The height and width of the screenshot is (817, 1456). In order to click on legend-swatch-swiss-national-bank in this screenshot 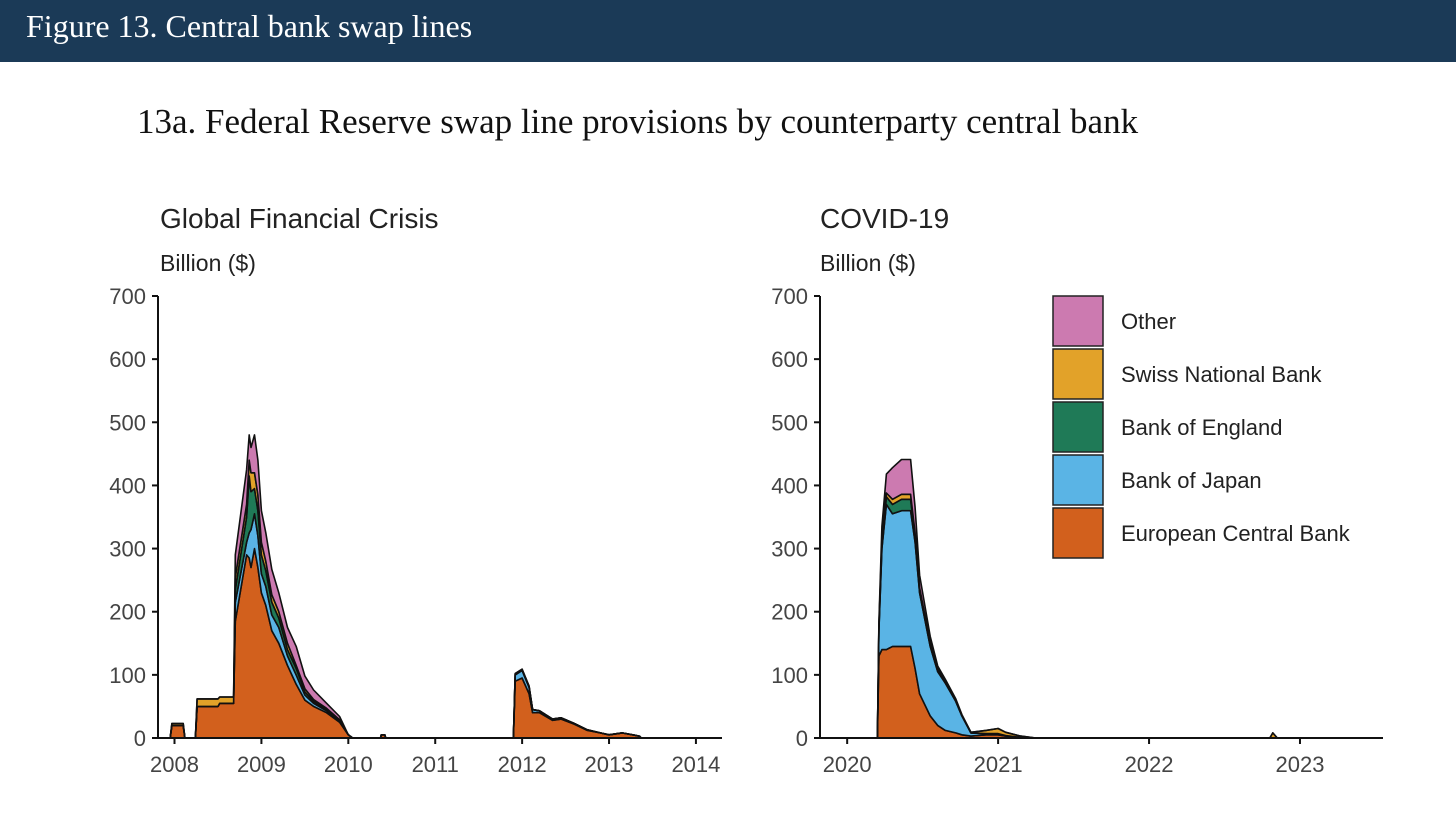, I will do `click(1078, 374)`.